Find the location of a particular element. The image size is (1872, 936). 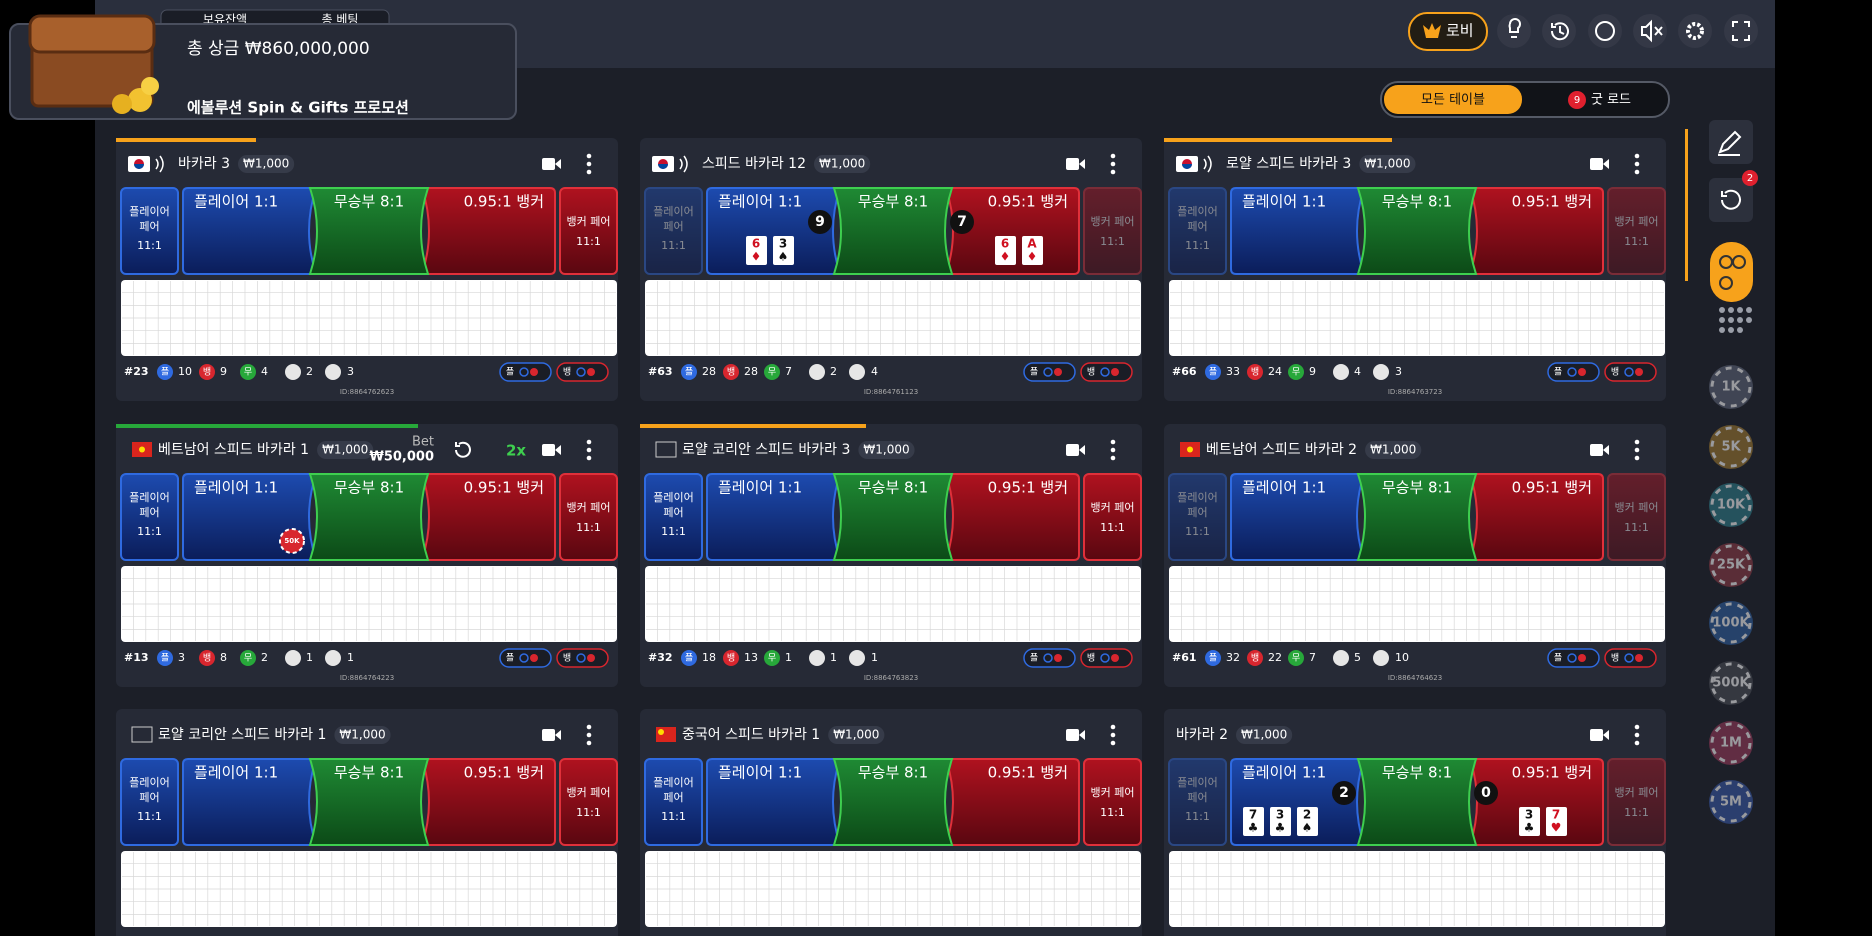

fullscreen-button is located at coordinates (1741, 31).